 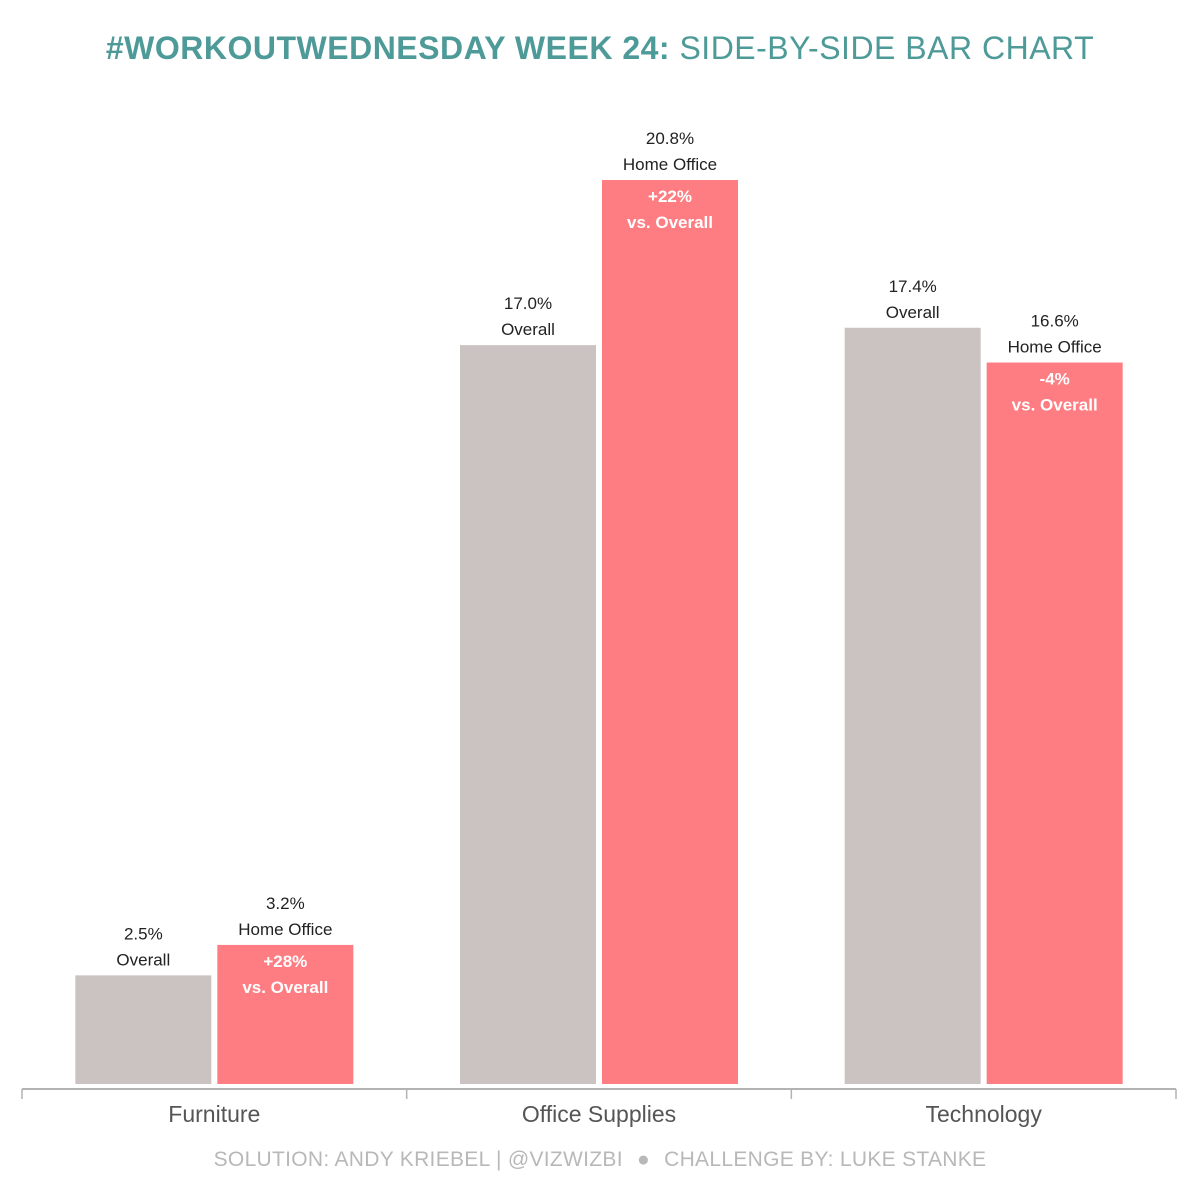 I want to click on inner-label-change: +28%, so click(x=285, y=961).